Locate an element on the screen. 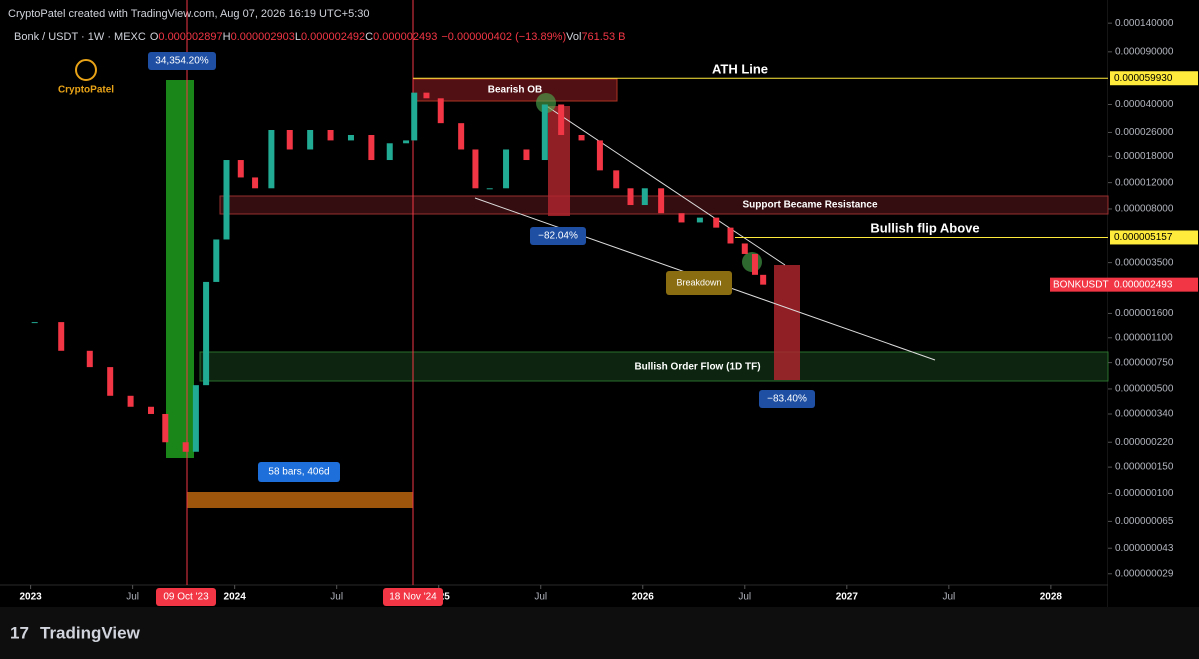  range-label: 58 bars, 406d is located at coordinates (298, 472).